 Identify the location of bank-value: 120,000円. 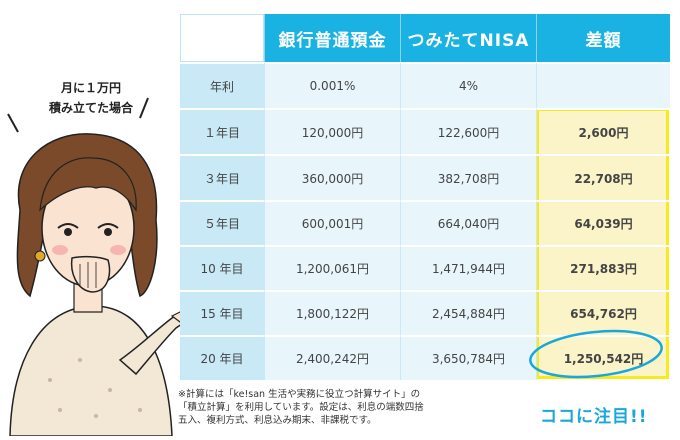
(332, 131).